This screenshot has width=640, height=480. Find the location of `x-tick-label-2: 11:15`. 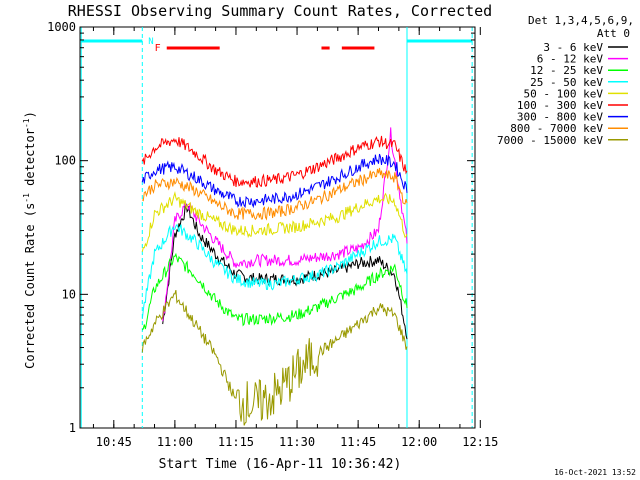

x-tick-label-2: 11:15 is located at coordinates (236, 442).